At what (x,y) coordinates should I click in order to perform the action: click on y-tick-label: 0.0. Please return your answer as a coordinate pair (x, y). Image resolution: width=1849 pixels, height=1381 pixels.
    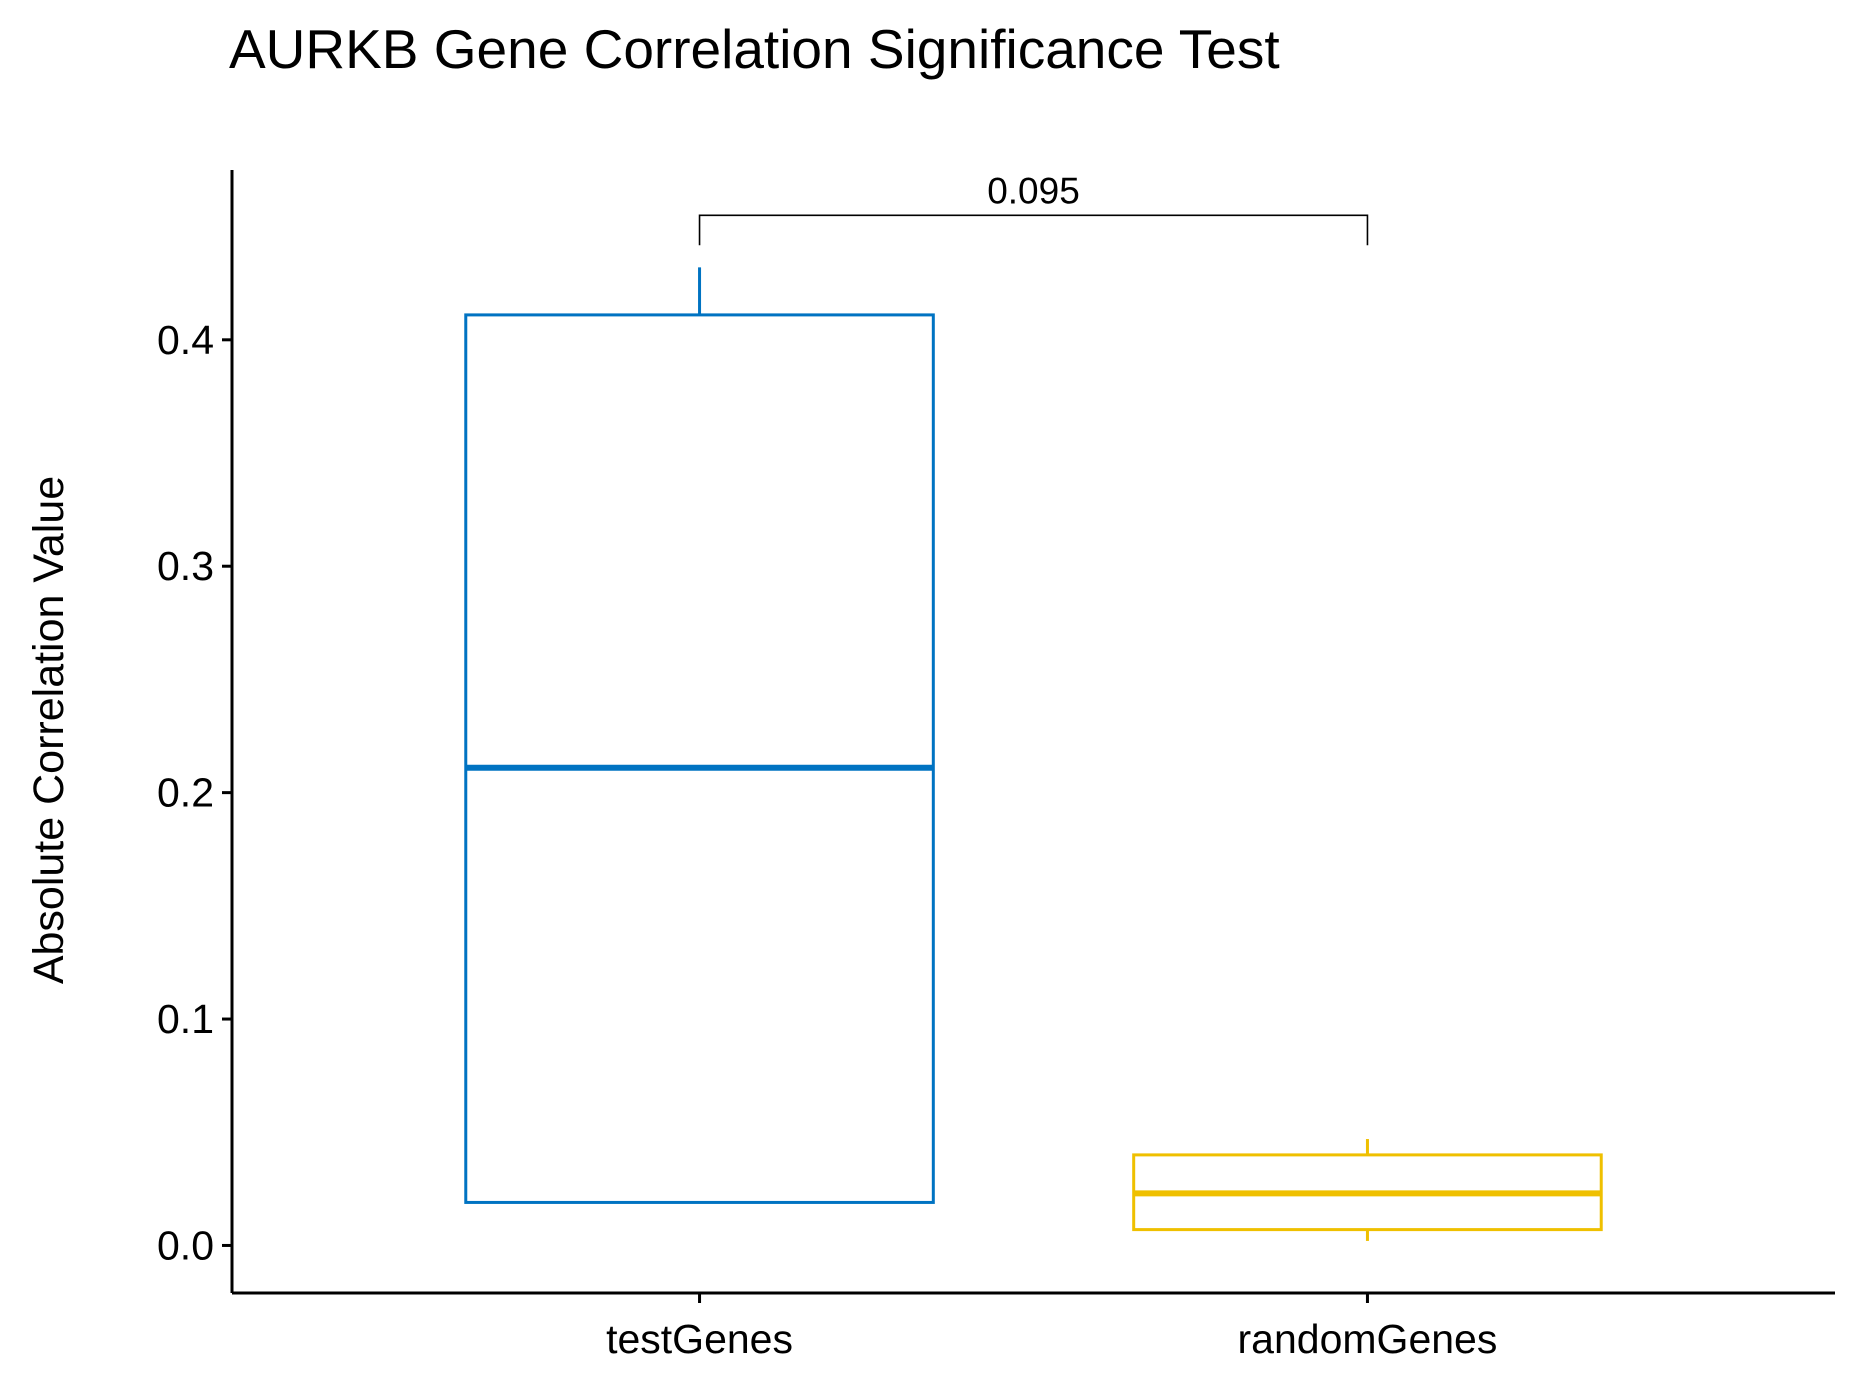
    Looking at the image, I should click on (185, 1245).